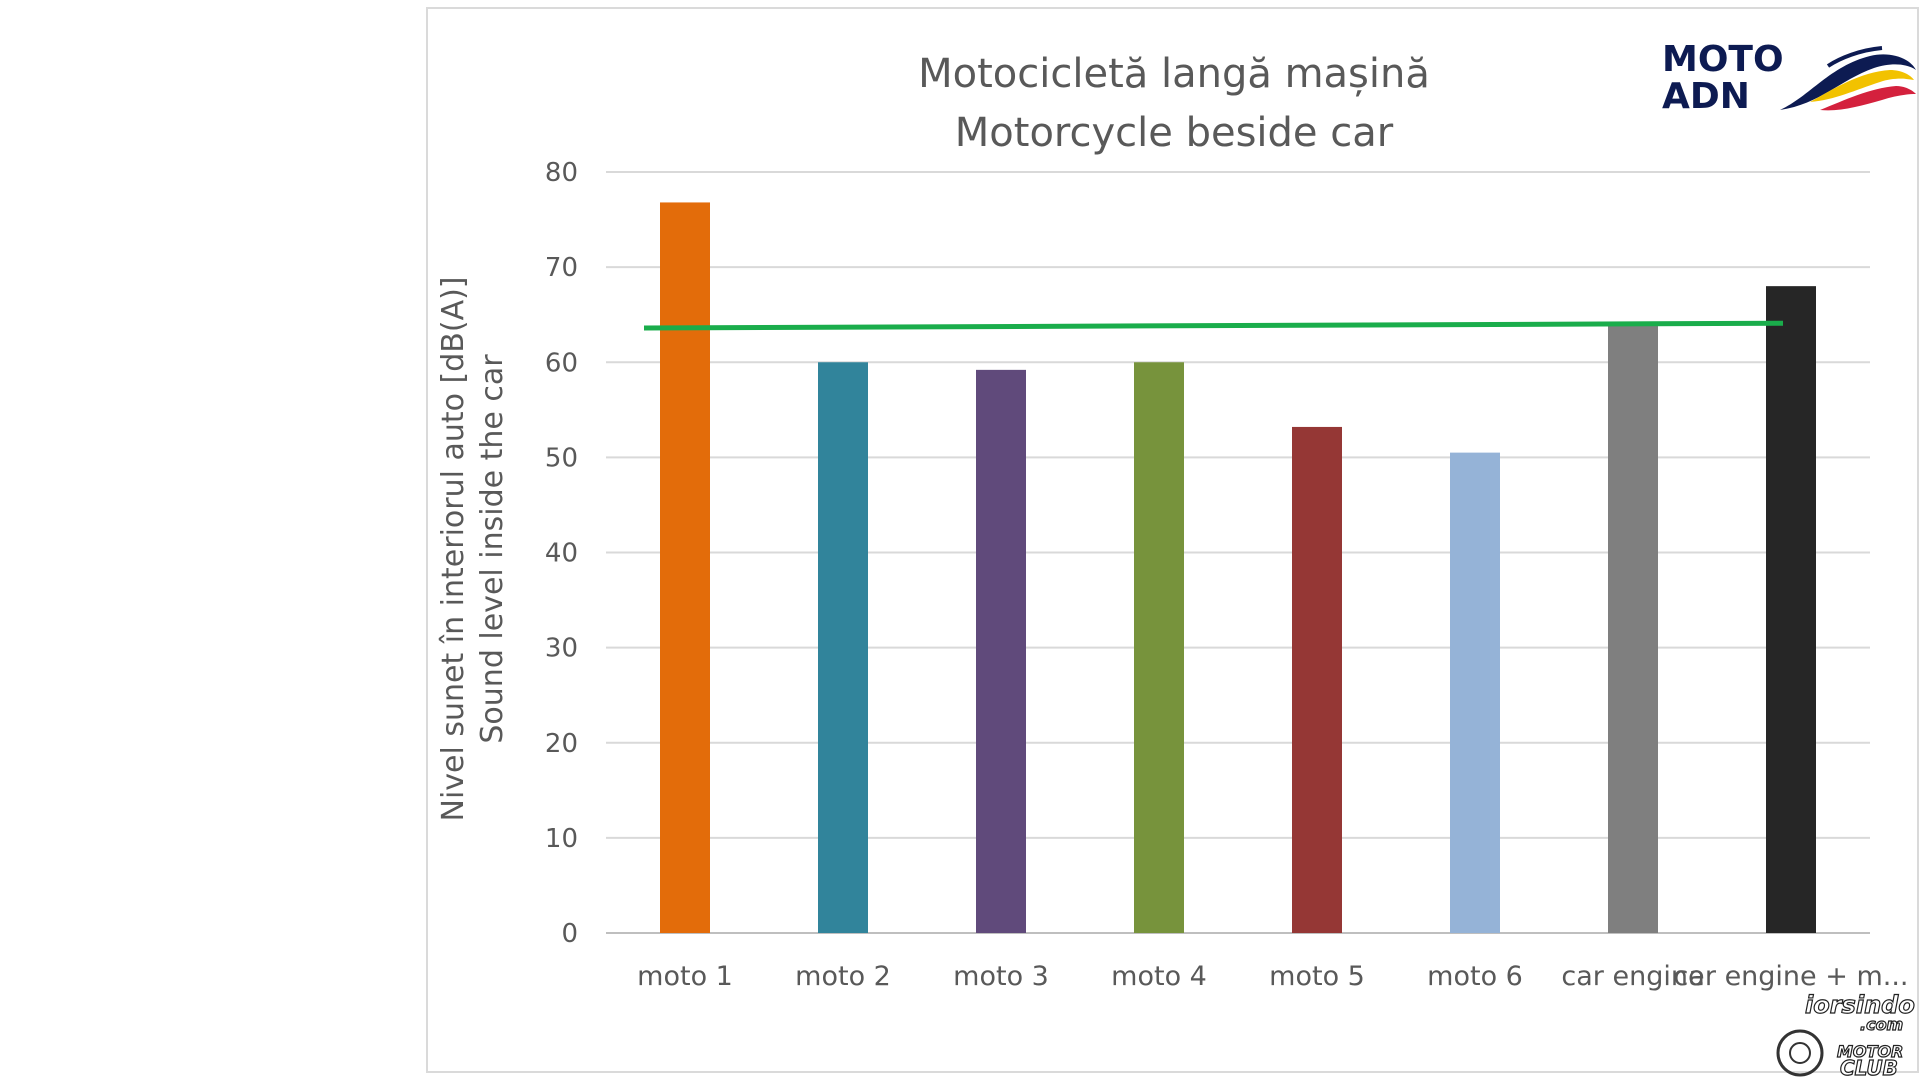 The image size is (1920, 1080). I want to click on x-tick-label: moto 3, so click(1001, 976).